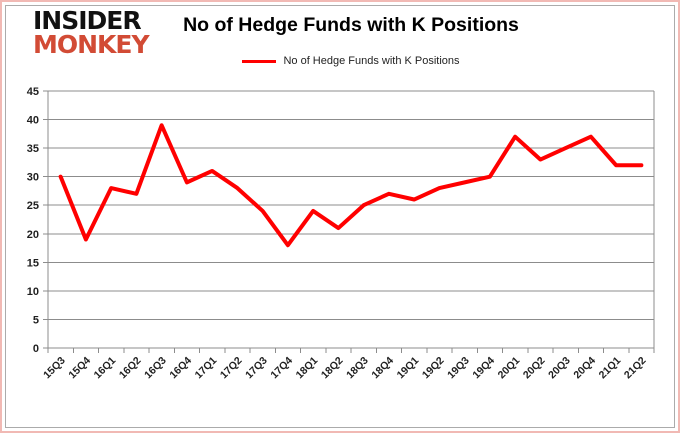 Image resolution: width=680 pixels, height=435 pixels. Describe the element at coordinates (357, 368) in the screenshot. I see `x-tick-label: 18Q3` at that location.